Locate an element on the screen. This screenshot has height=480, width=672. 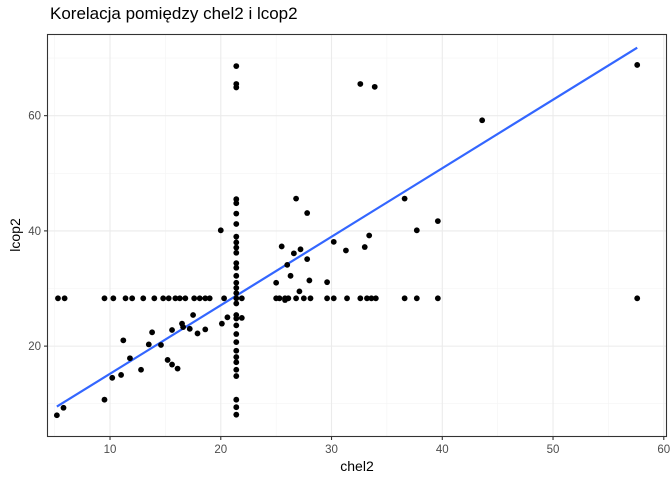
y-tick-label: 20 is located at coordinates (34, 347).